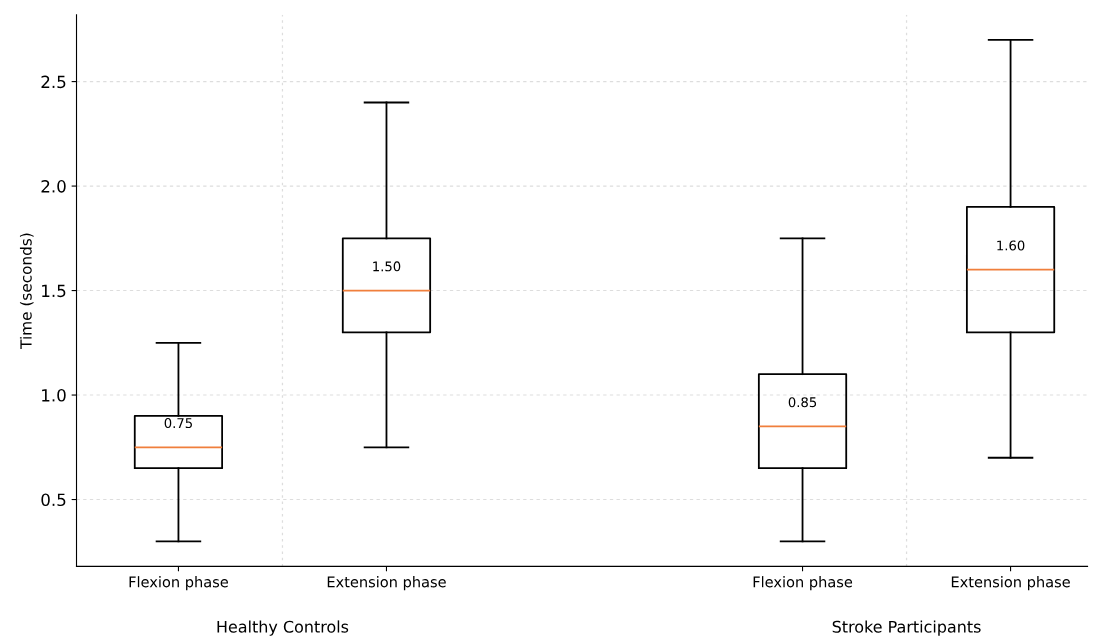 This screenshot has width=1093, height=640. I want to click on text: 1.50, so click(387, 266).